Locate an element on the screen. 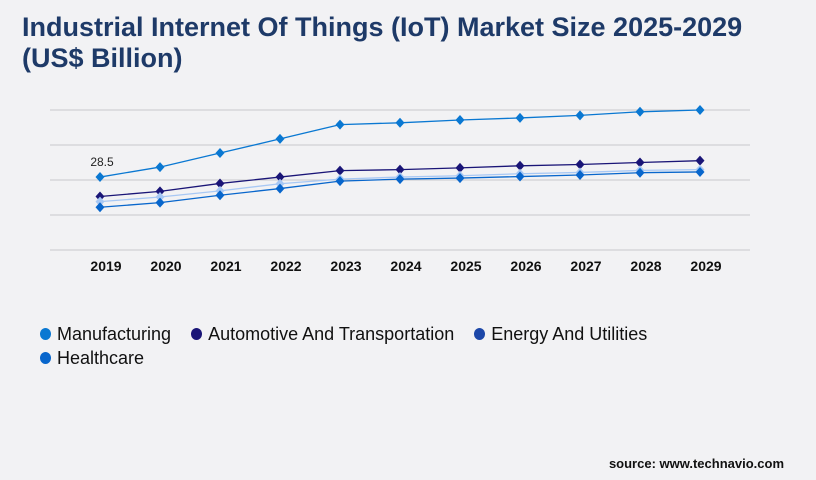 The height and width of the screenshot is (480, 816). legend-item: Energy And Utilities is located at coordinates (560, 334).